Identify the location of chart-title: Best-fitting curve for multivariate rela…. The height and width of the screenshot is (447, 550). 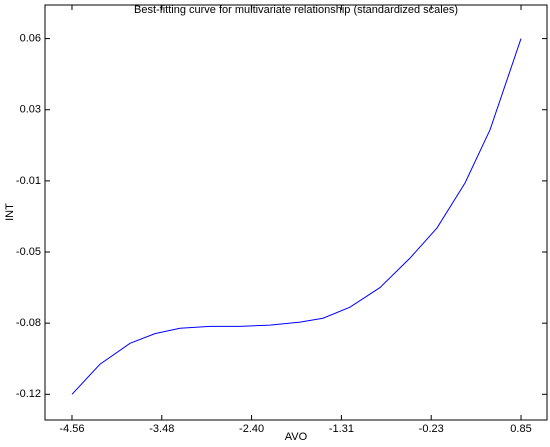
(296, 10).